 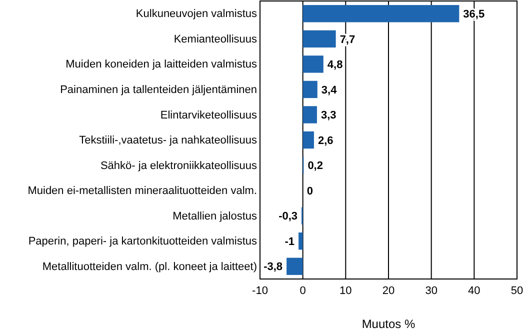 What do you see at coordinates (474, 290) in the screenshot?
I see `x-tick-label: 40` at bounding box center [474, 290].